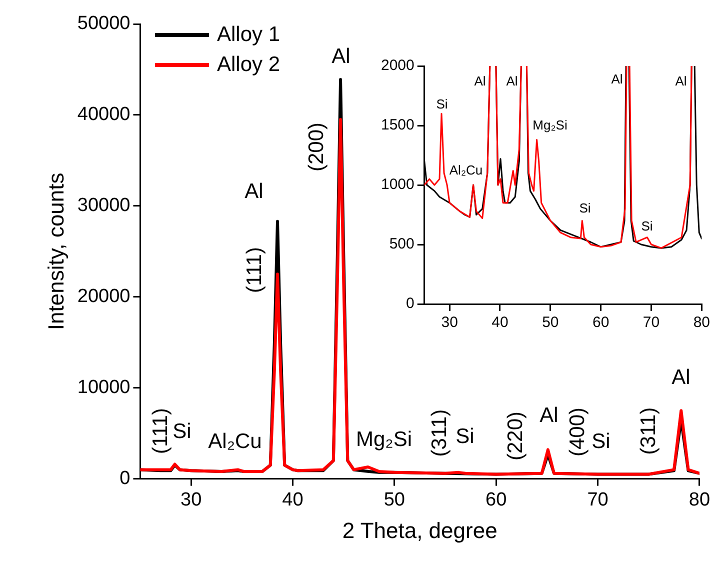  I want to click on y-tick-label: 1500, so click(397, 125).